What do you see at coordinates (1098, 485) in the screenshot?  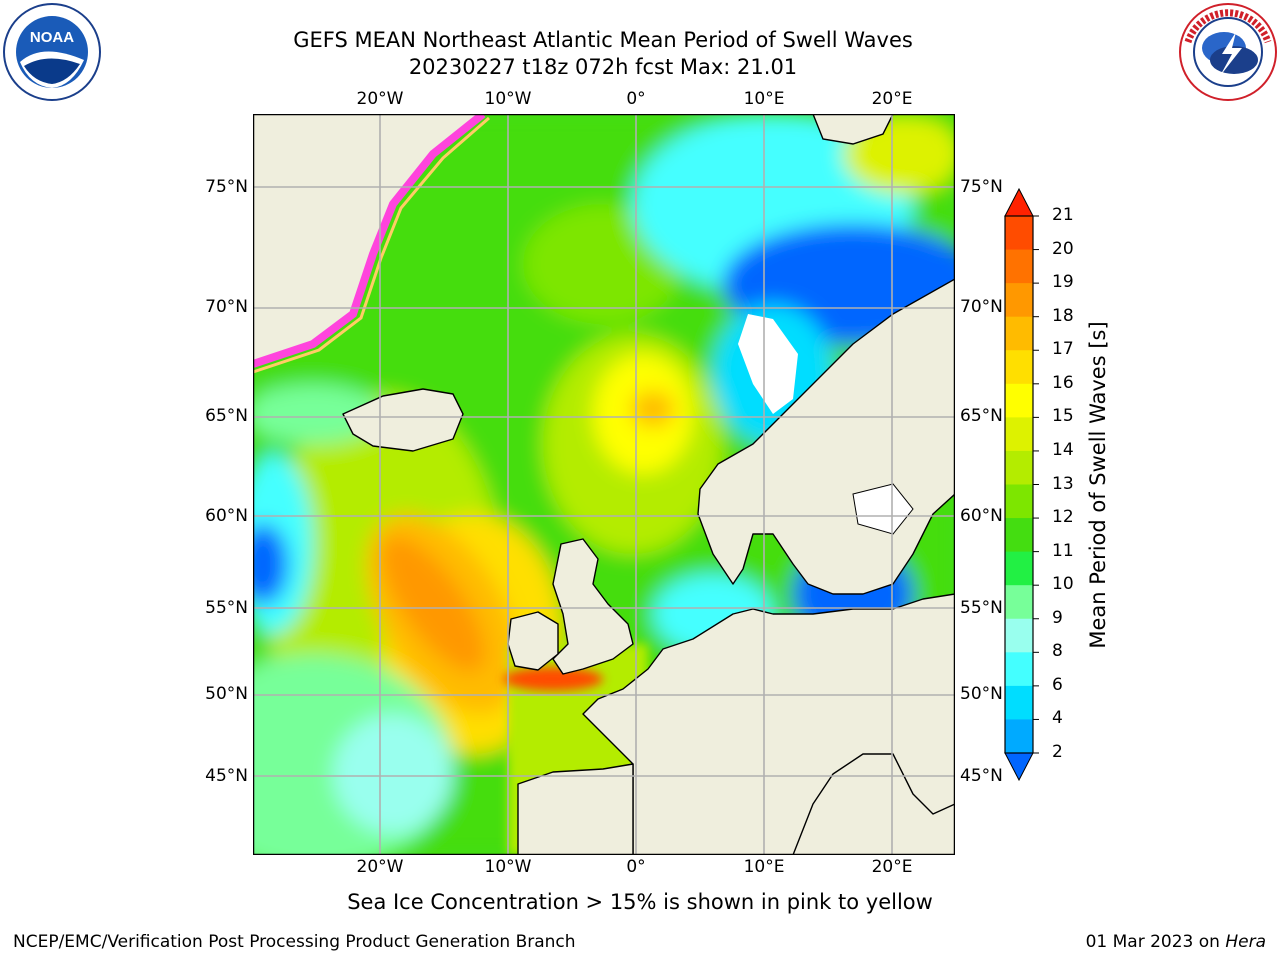 I see `colorbar-label: Mean Period of Swell Waves [s]` at bounding box center [1098, 485].